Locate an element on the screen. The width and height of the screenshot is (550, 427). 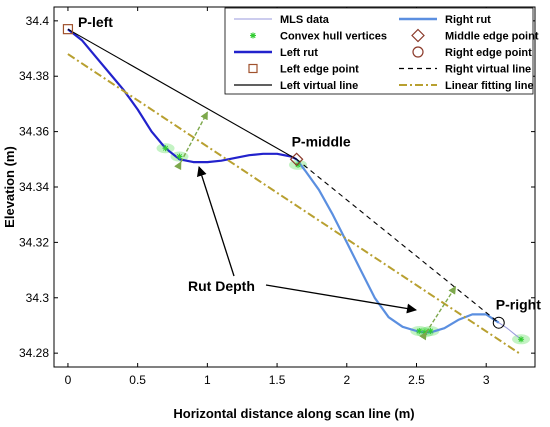
right-edge-marker is located at coordinates (498, 322).